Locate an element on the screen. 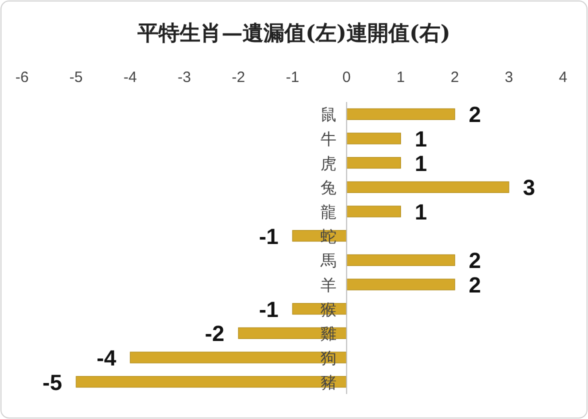 The image size is (588, 419). x-tick-label: -4 is located at coordinates (130, 77).